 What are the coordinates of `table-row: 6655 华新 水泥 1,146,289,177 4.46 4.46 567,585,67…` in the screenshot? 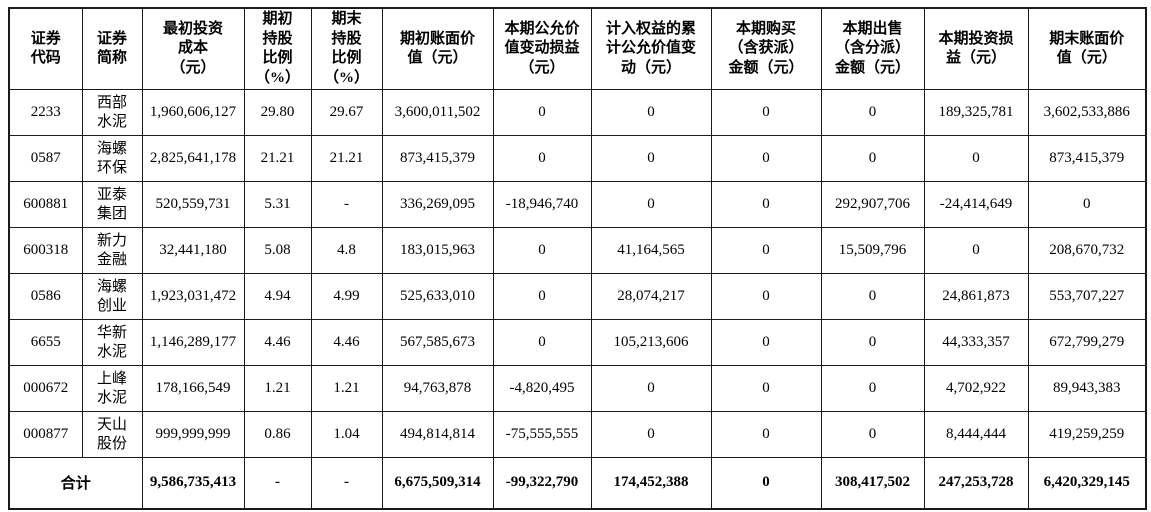 It's located at (577, 342).